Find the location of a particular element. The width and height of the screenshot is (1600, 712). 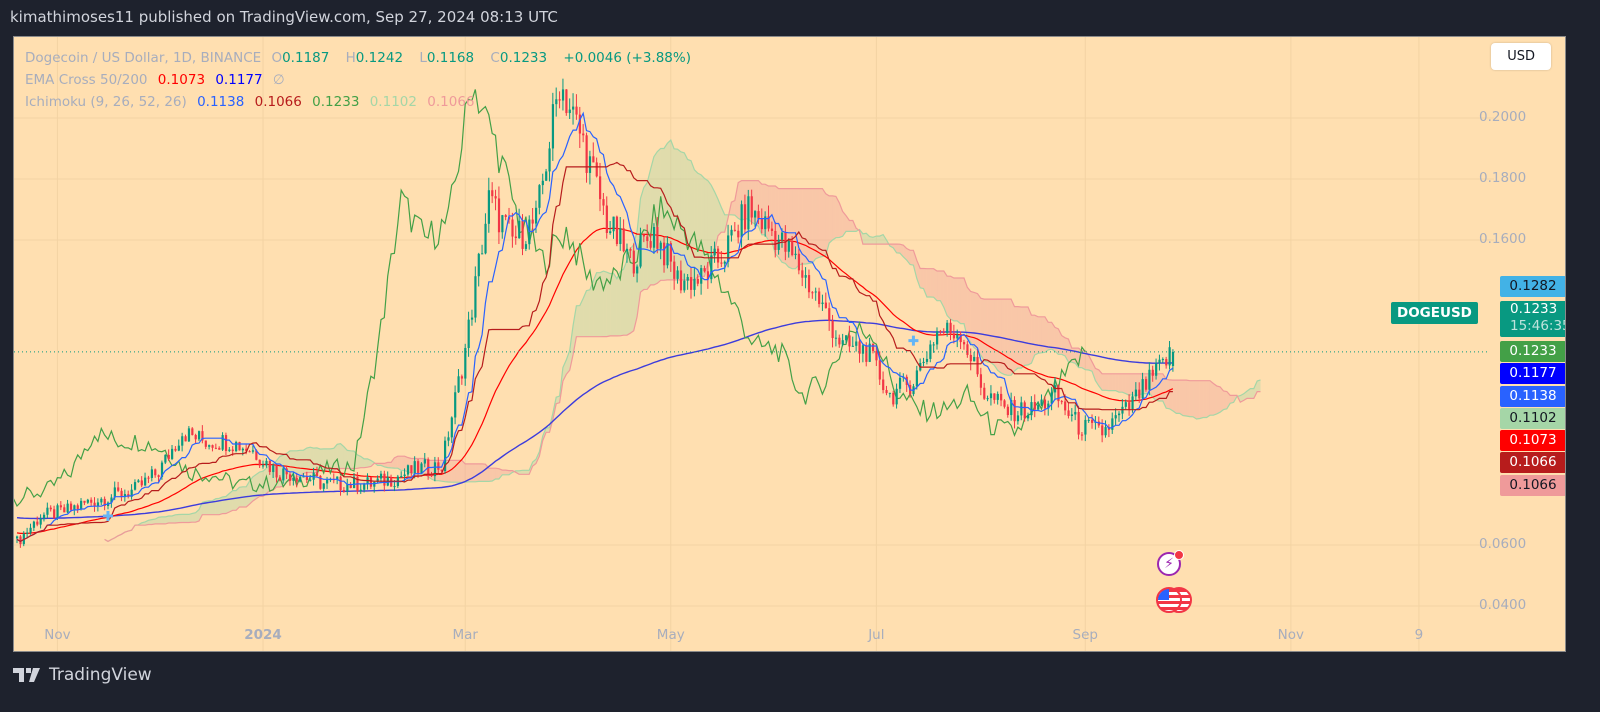

notification-dot-icon is located at coordinates (1179, 555).